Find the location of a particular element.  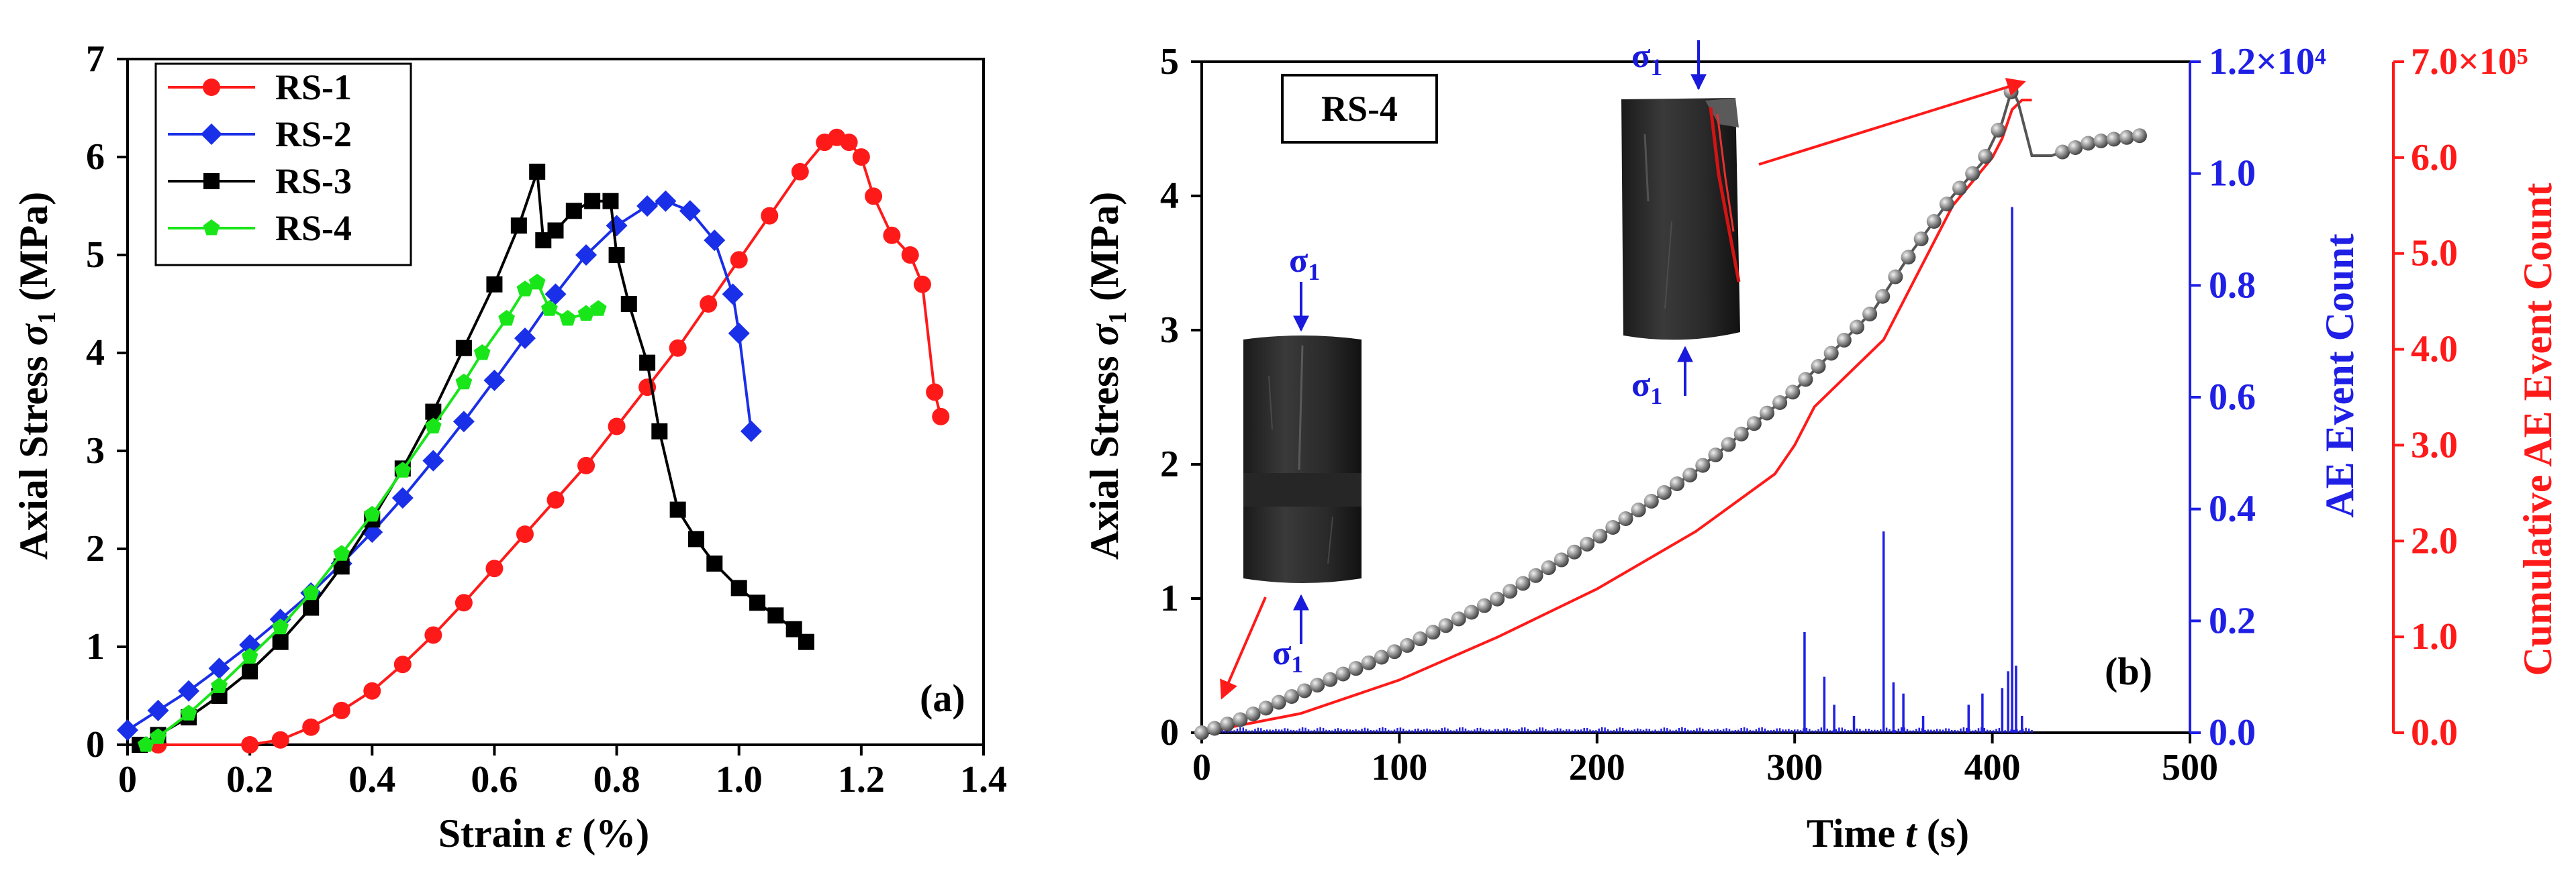

sigma-sub-failed-bottom: 1 is located at coordinates (1656, 395).